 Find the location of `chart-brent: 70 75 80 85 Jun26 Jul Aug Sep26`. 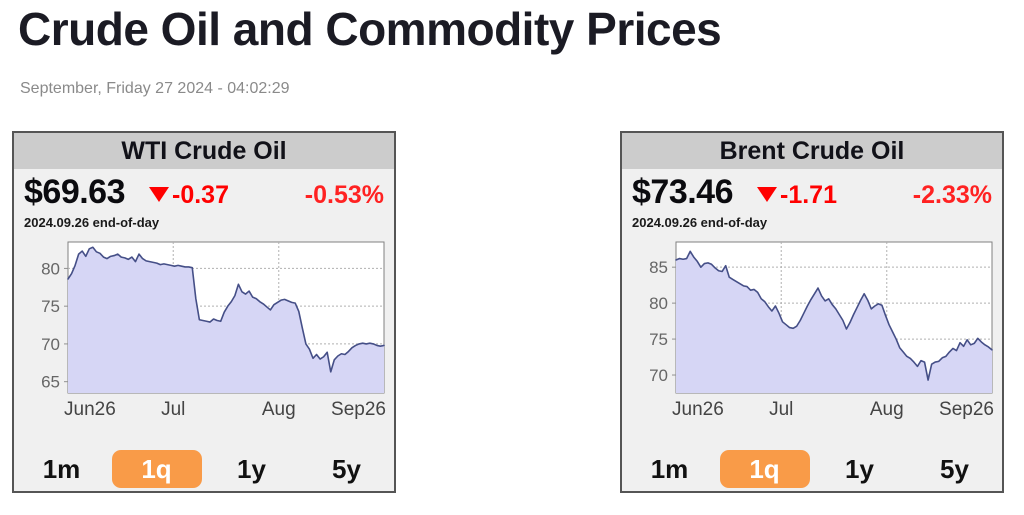

chart-brent: 70 75 80 85 Jun26 Jul Aug Sep26 is located at coordinates (812, 328).